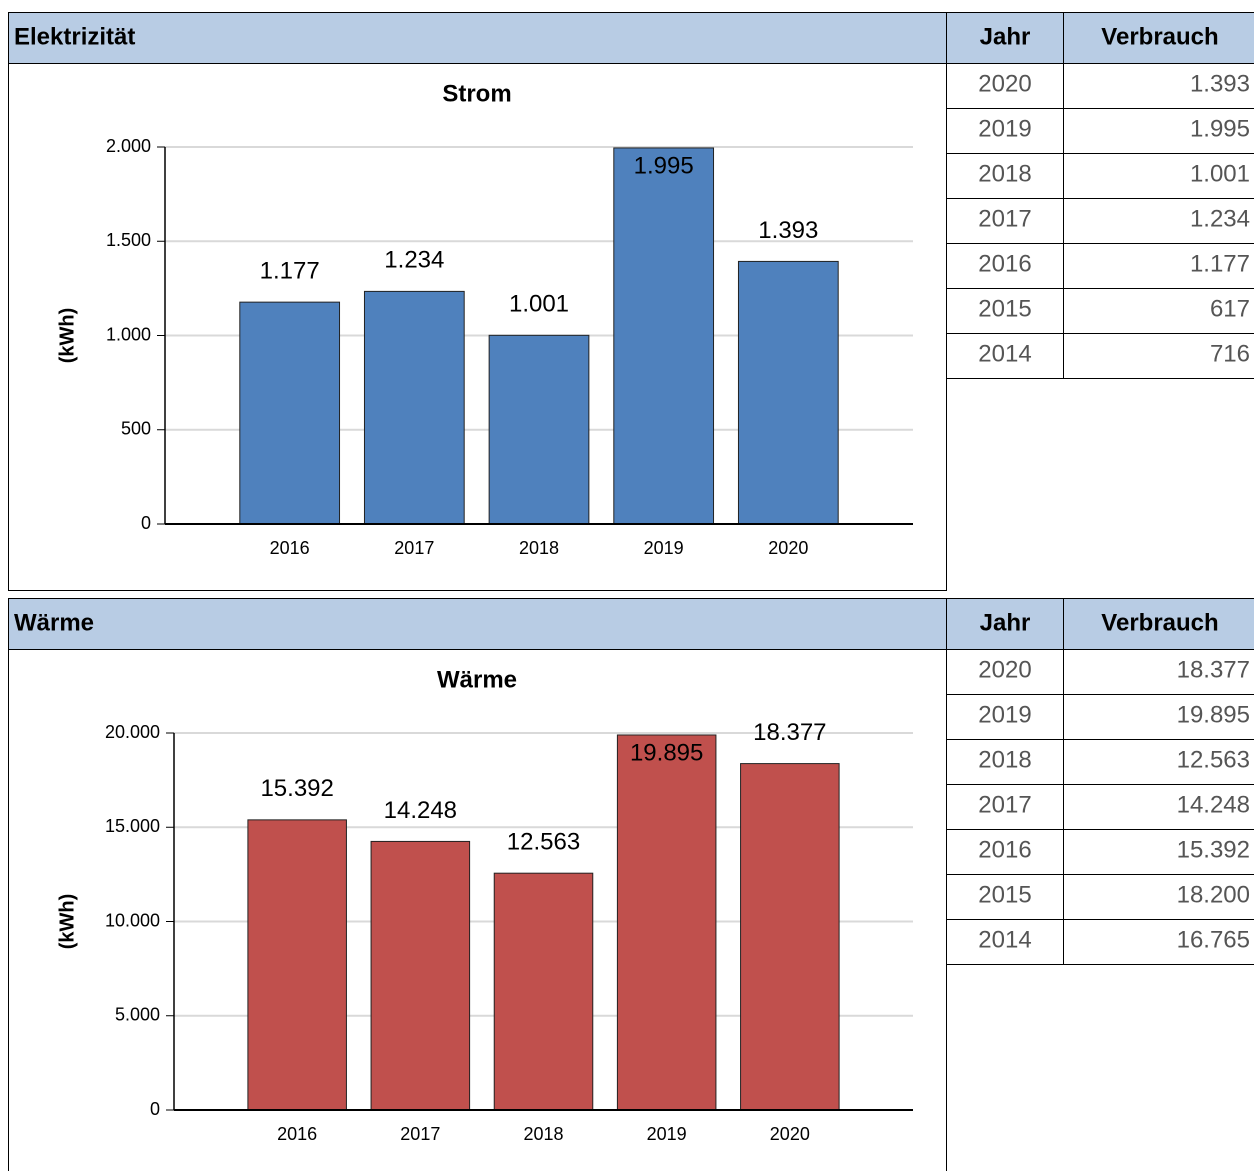 The image size is (1254, 1171). What do you see at coordinates (539, 304) in the screenshot?
I see `value-label: 1.001` at bounding box center [539, 304].